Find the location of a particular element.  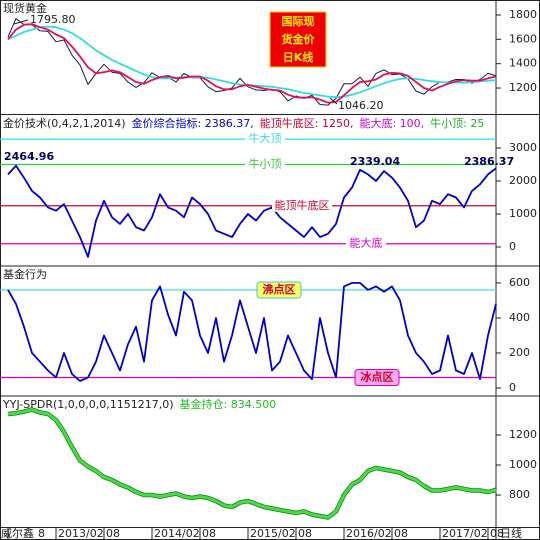

box-text: 日K线 is located at coordinates (298, 57).